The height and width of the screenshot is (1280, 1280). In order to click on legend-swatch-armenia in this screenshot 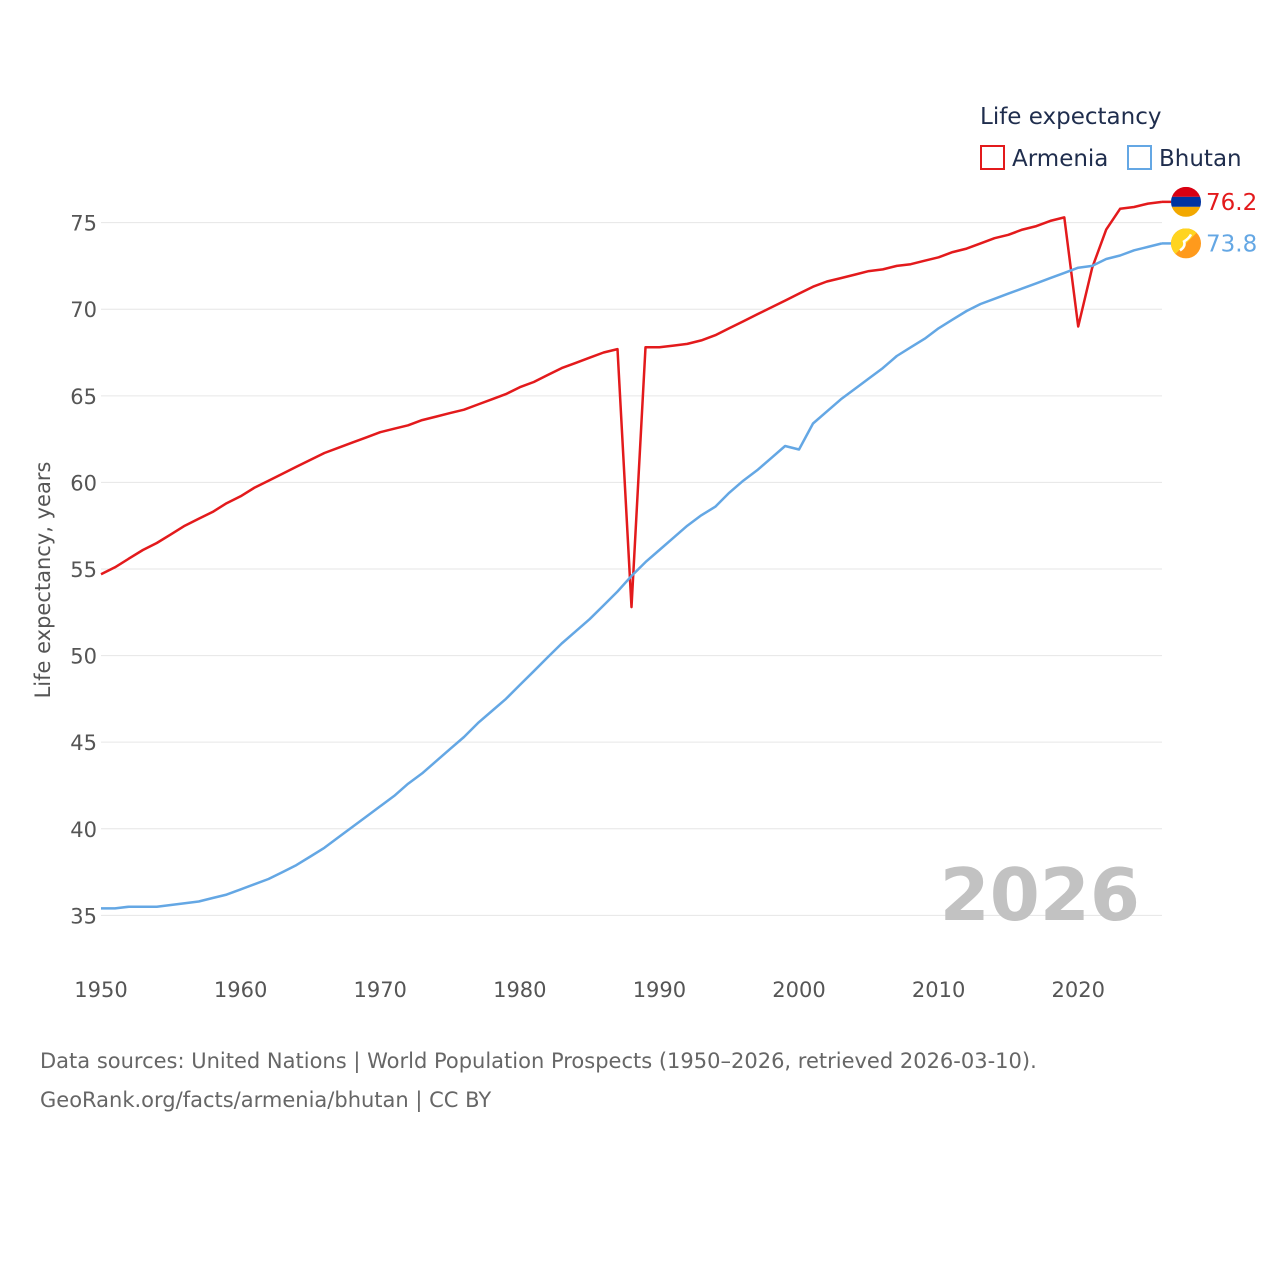, I will do `click(992, 157)`.